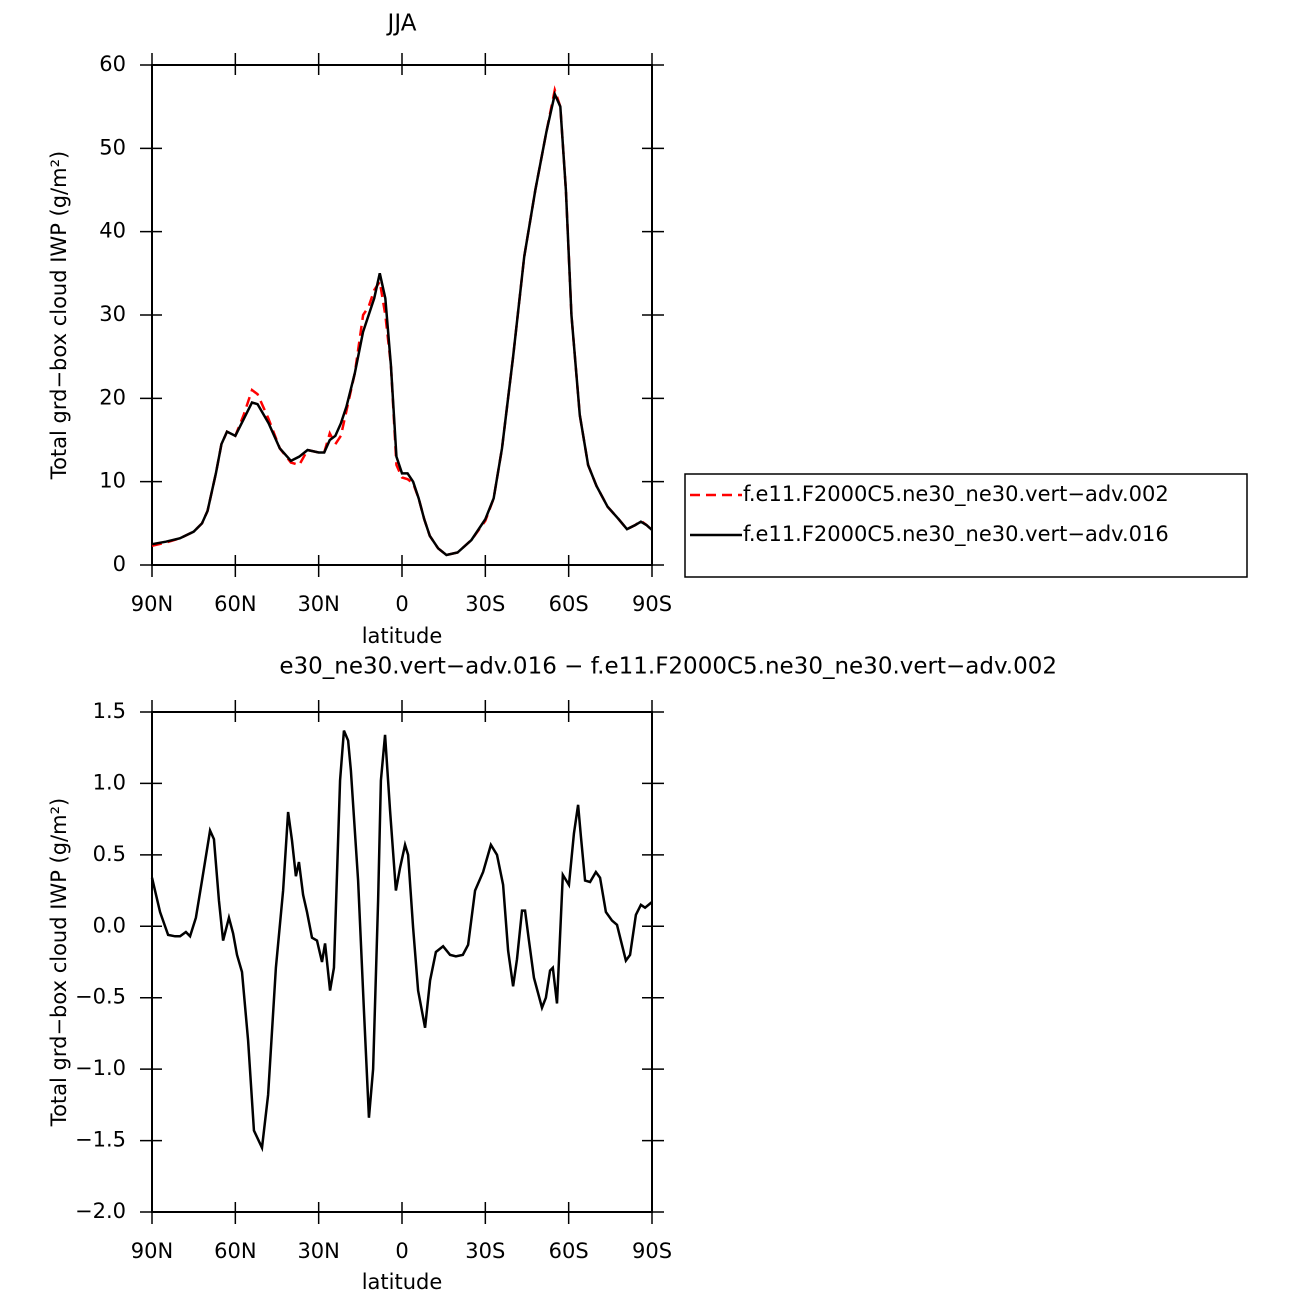  I want to click on legend-label: f.e11.F2000C5.ne30_ne30.vert−adv.016, so click(956, 534).